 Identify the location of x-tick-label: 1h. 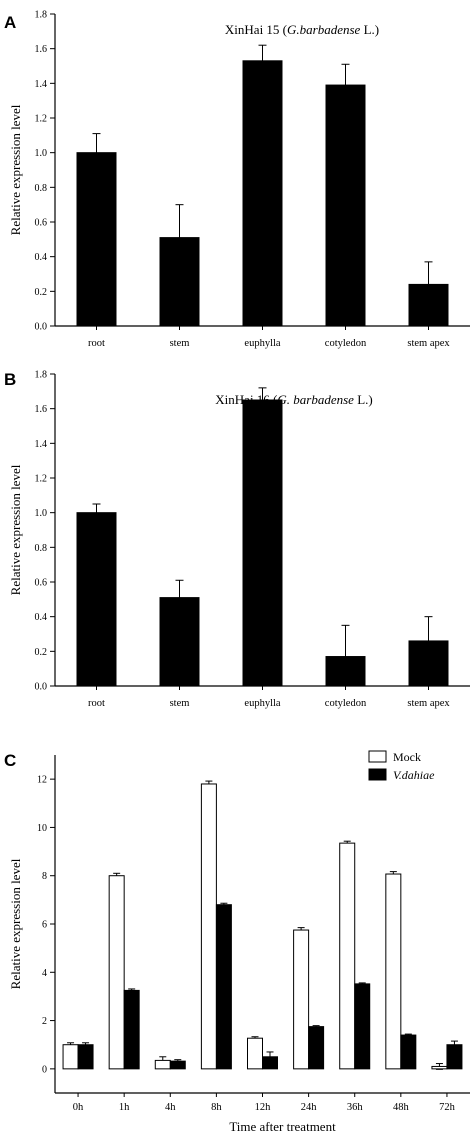
(124, 1107).